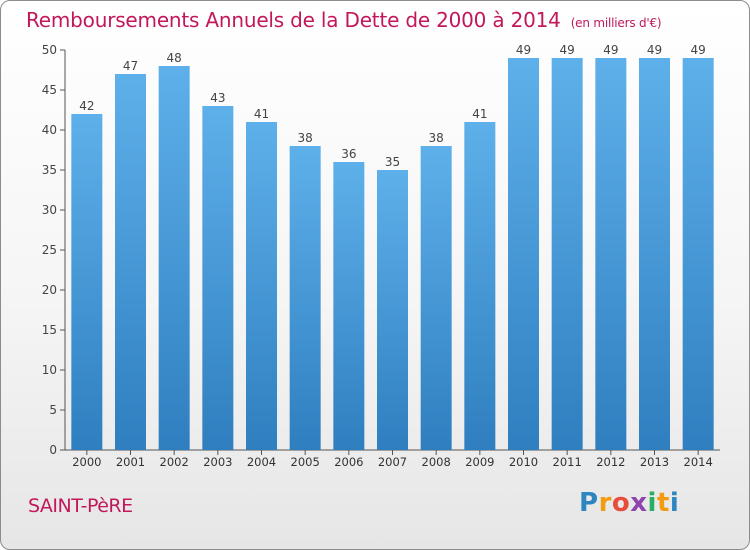 The height and width of the screenshot is (550, 750). I want to click on chart-subtitle: (en milliers d'€), so click(616, 23).